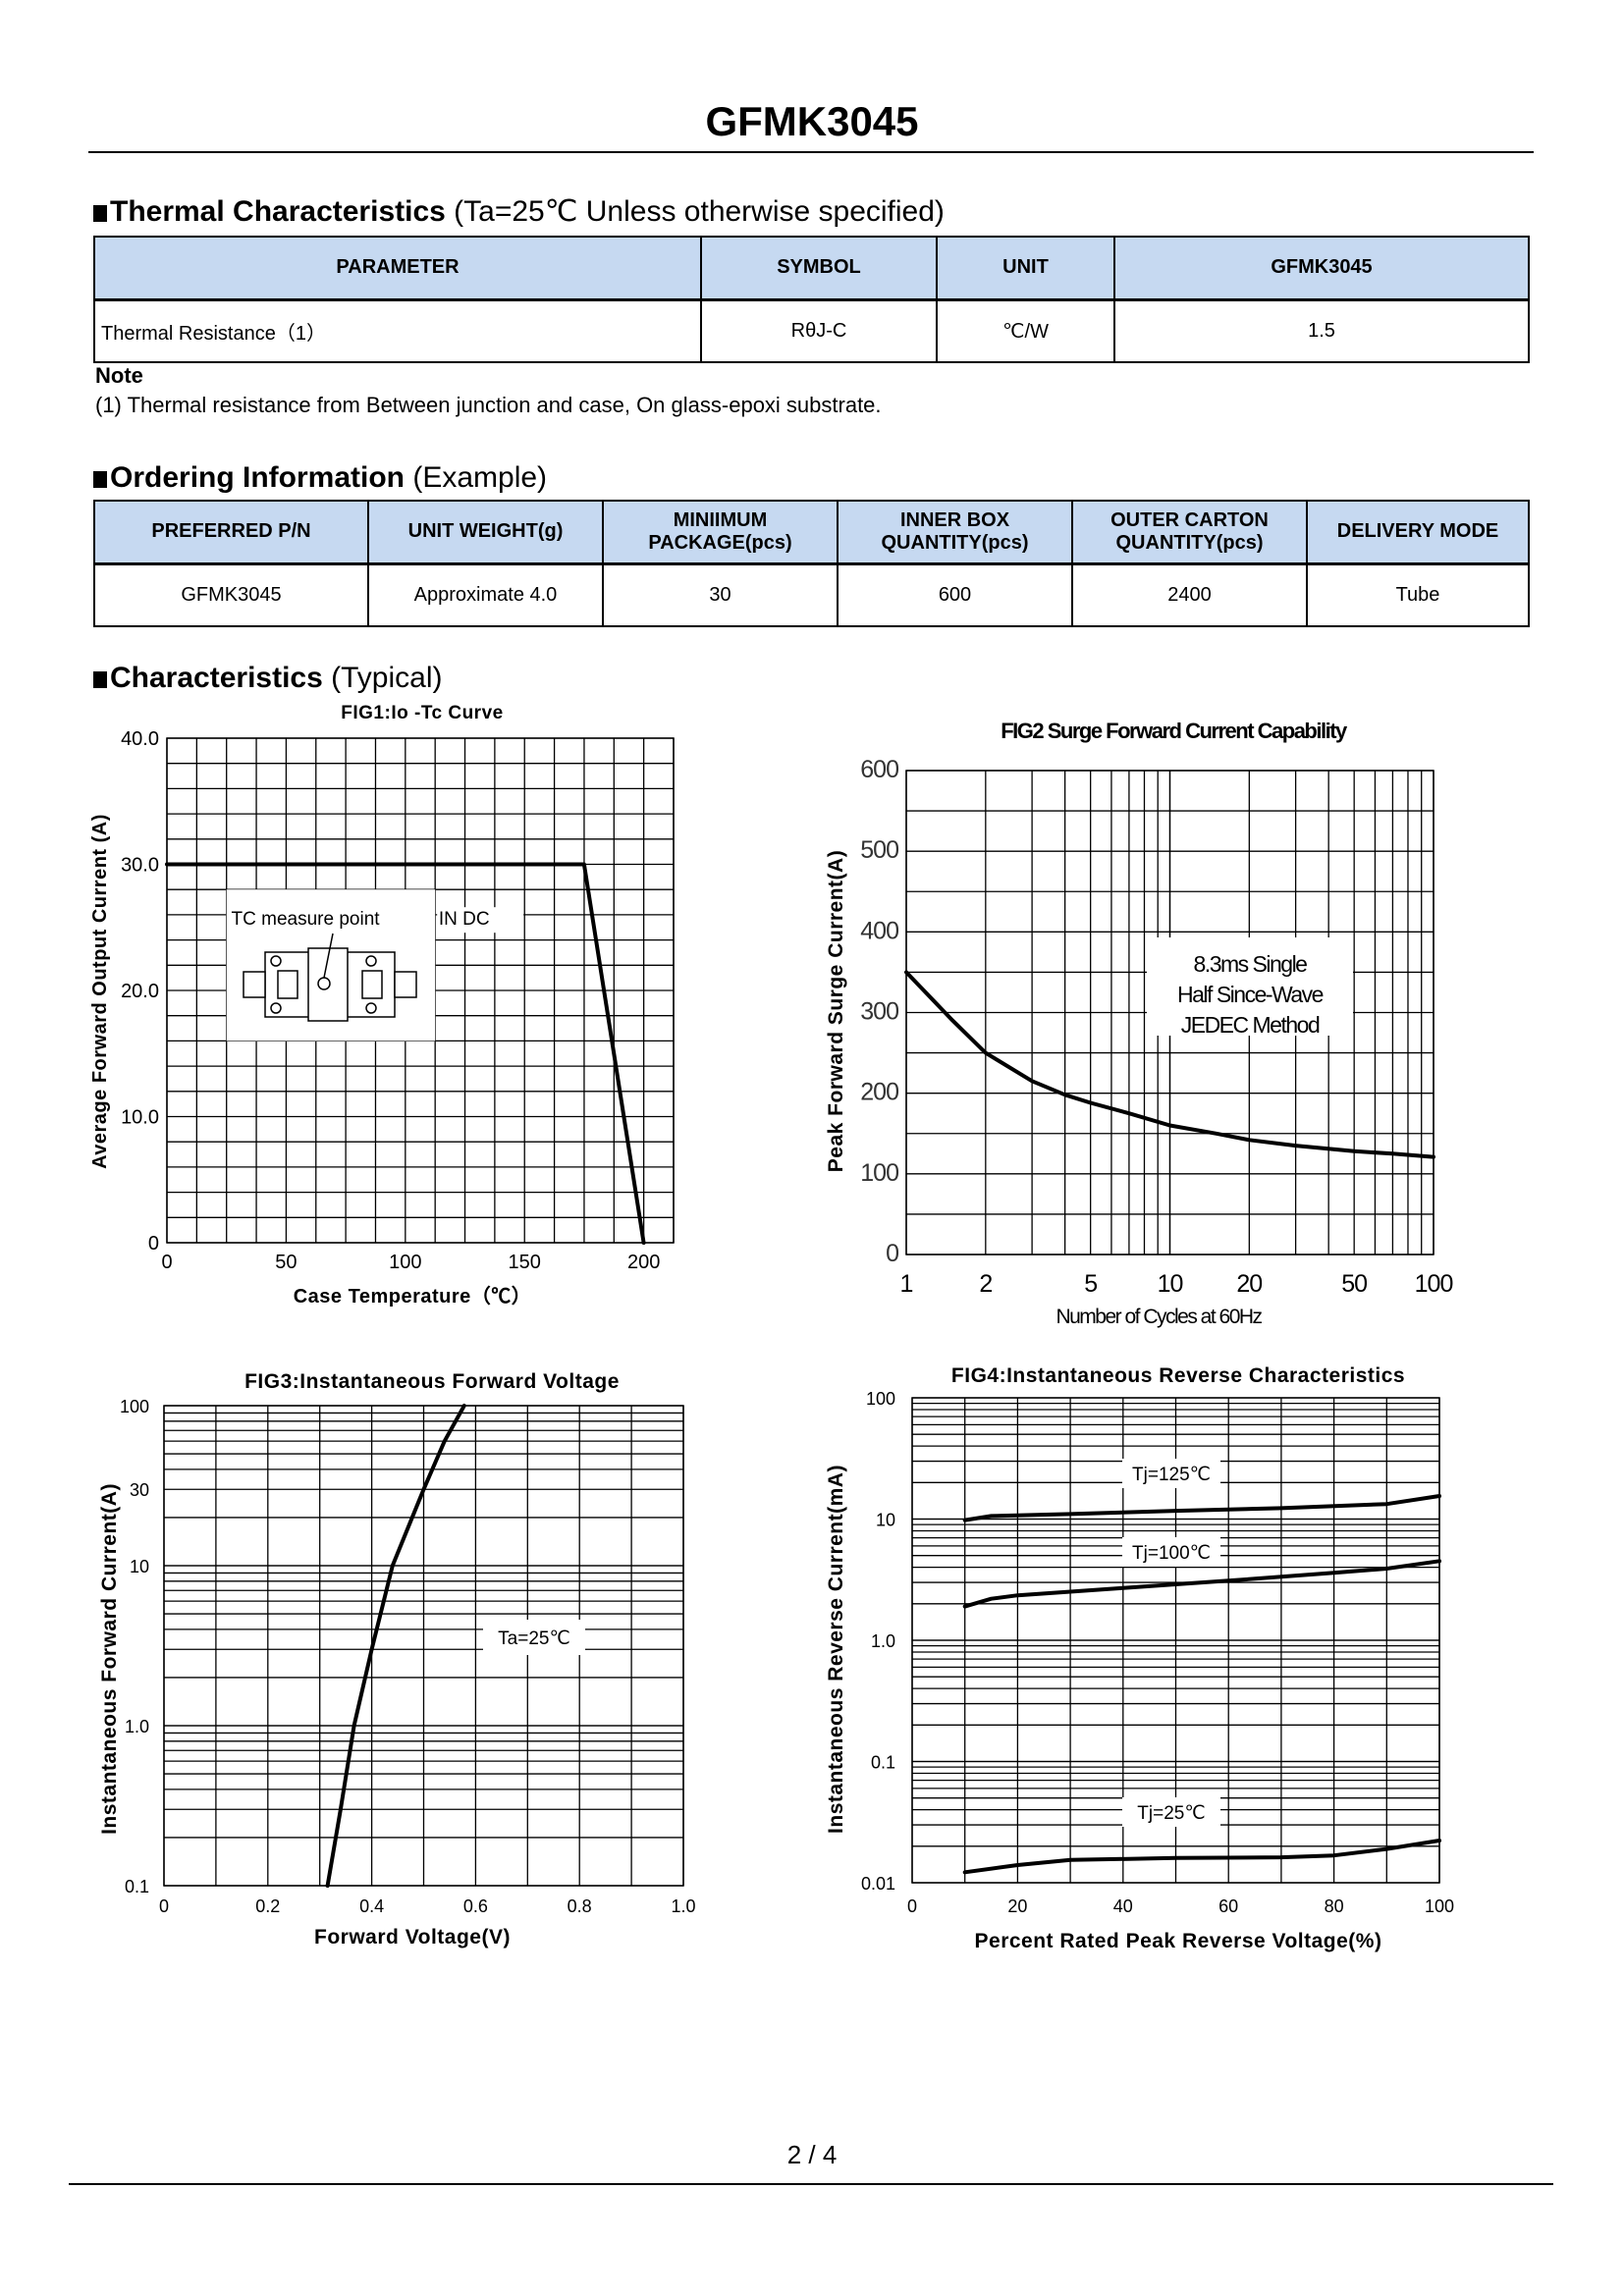 This screenshot has width=1624, height=2296. What do you see at coordinates (324, 984) in the screenshot?
I see `tc-point` at bounding box center [324, 984].